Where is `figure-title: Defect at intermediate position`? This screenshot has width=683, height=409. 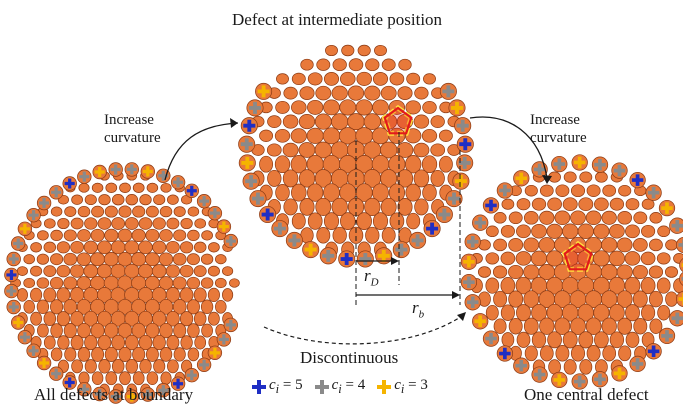
figure-title: Defect at intermediate position is located at coordinates (337, 19).